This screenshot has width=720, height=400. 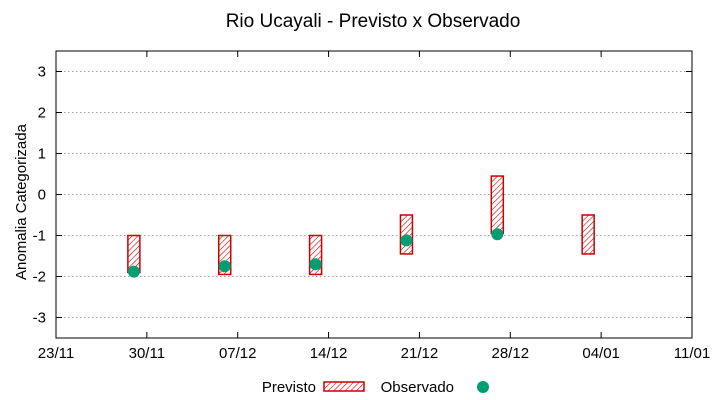 I want to click on x-tick-label: 07/12, so click(x=238, y=353).